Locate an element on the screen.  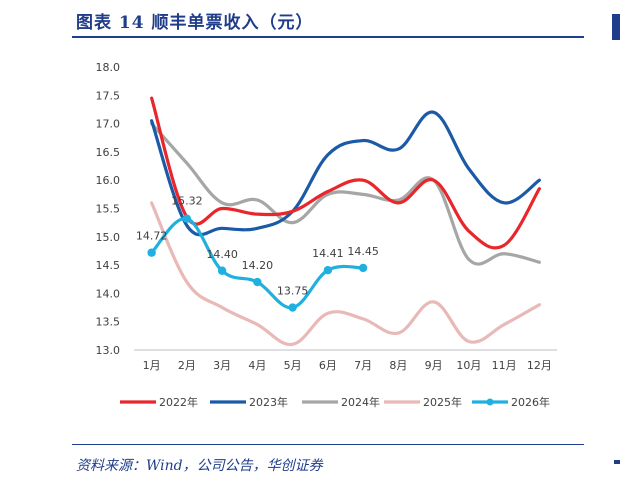
series-markers is located at coordinates (257, 263).